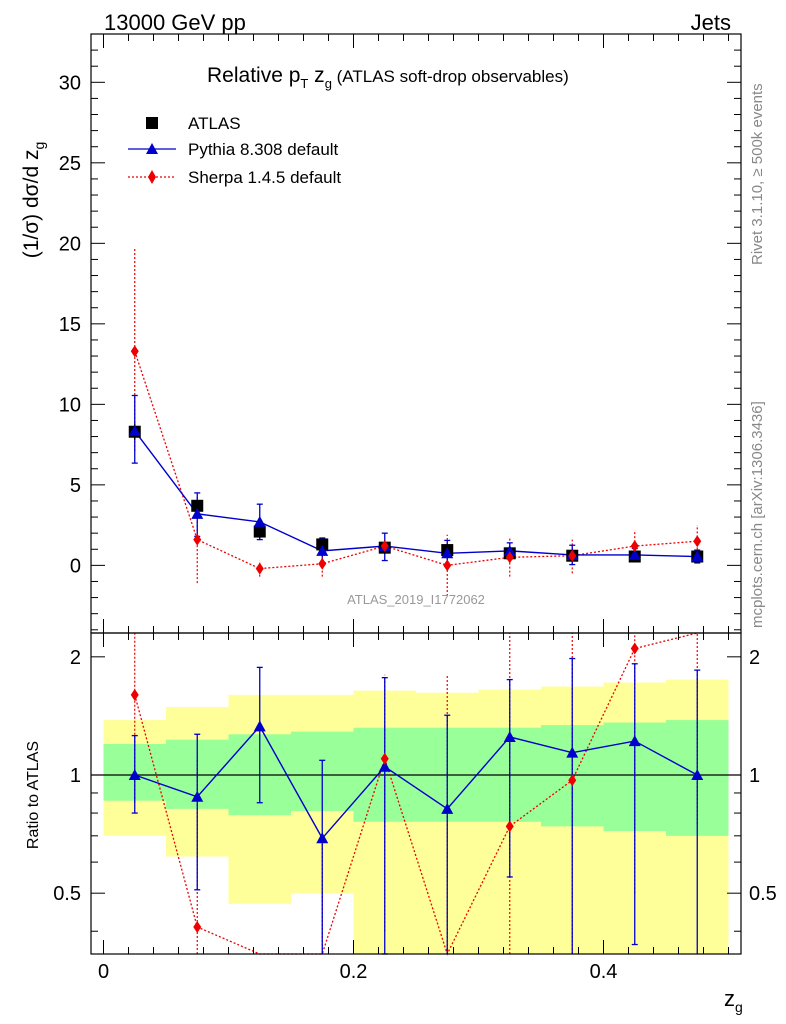 The width and height of the screenshot is (786, 1024). What do you see at coordinates (604, 972) in the screenshot?
I see `x-tick-label: 0.4` at bounding box center [604, 972].